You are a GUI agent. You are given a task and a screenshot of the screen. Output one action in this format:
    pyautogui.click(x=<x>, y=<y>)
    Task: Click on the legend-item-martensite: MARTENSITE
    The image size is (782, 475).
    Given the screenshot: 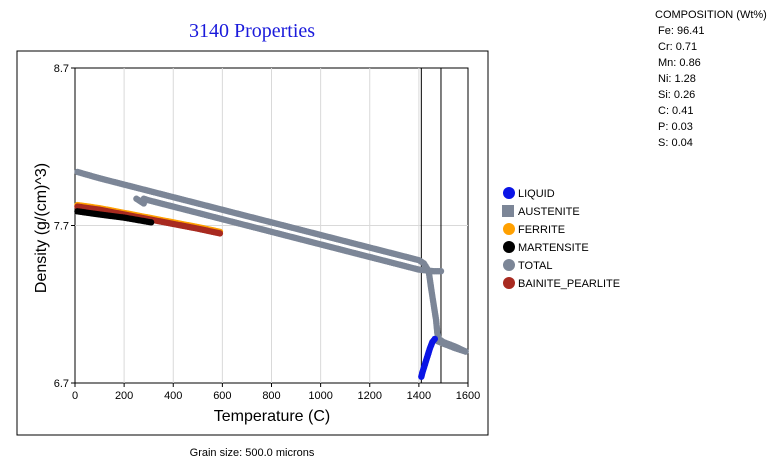 What is the action you would take?
    pyautogui.click(x=546, y=247)
    